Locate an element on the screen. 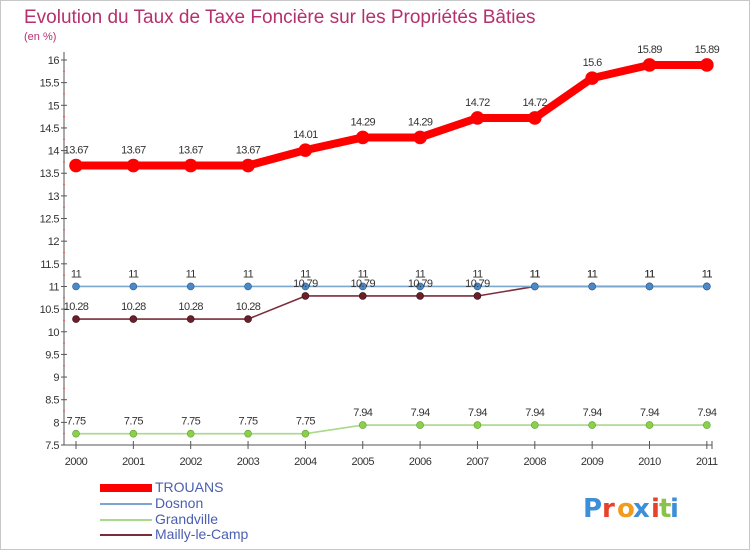 The height and width of the screenshot is (550, 750). y-tick-label: 9 is located at coordinates (56, 378).